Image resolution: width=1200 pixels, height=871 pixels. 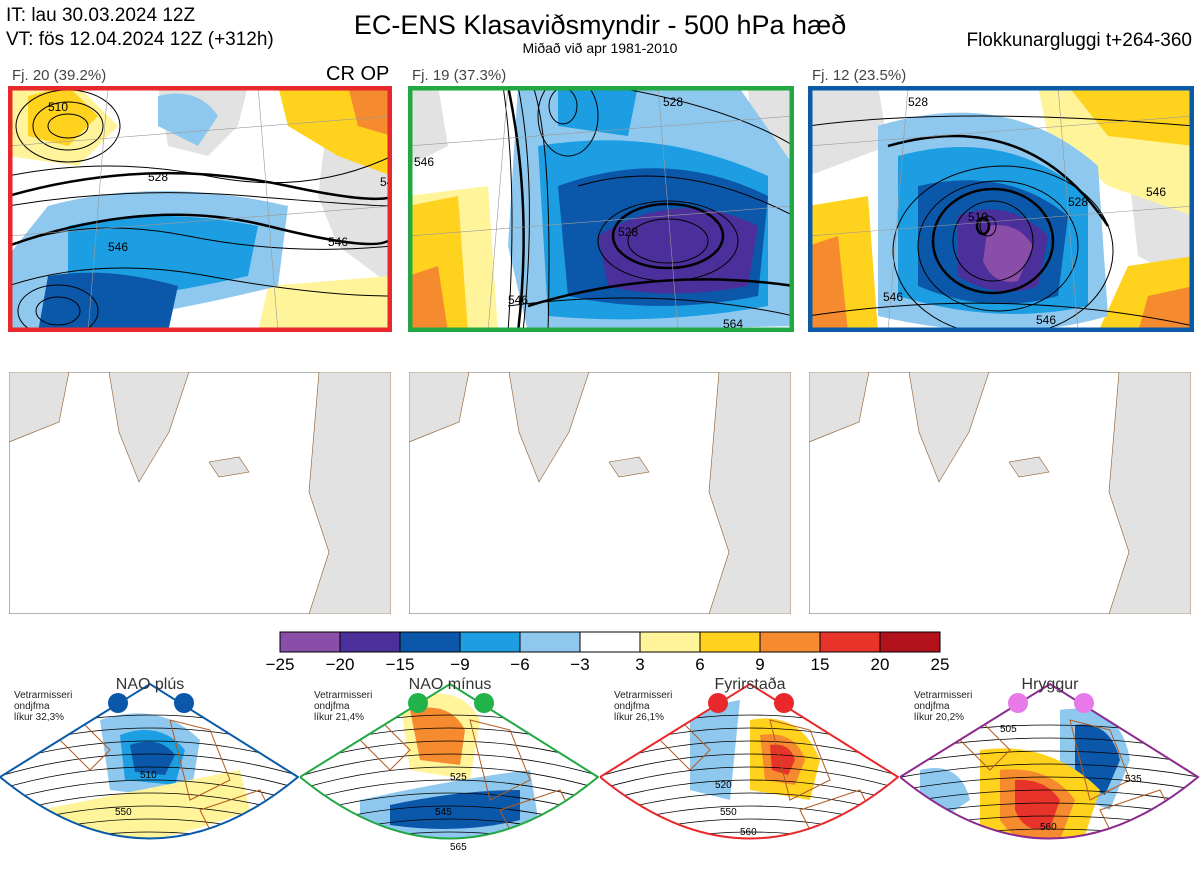 What do you see at coordinates (699, 664) in the screenshot?
I see `colorbar-tick-label: 6` at bounding box center [699, 664].